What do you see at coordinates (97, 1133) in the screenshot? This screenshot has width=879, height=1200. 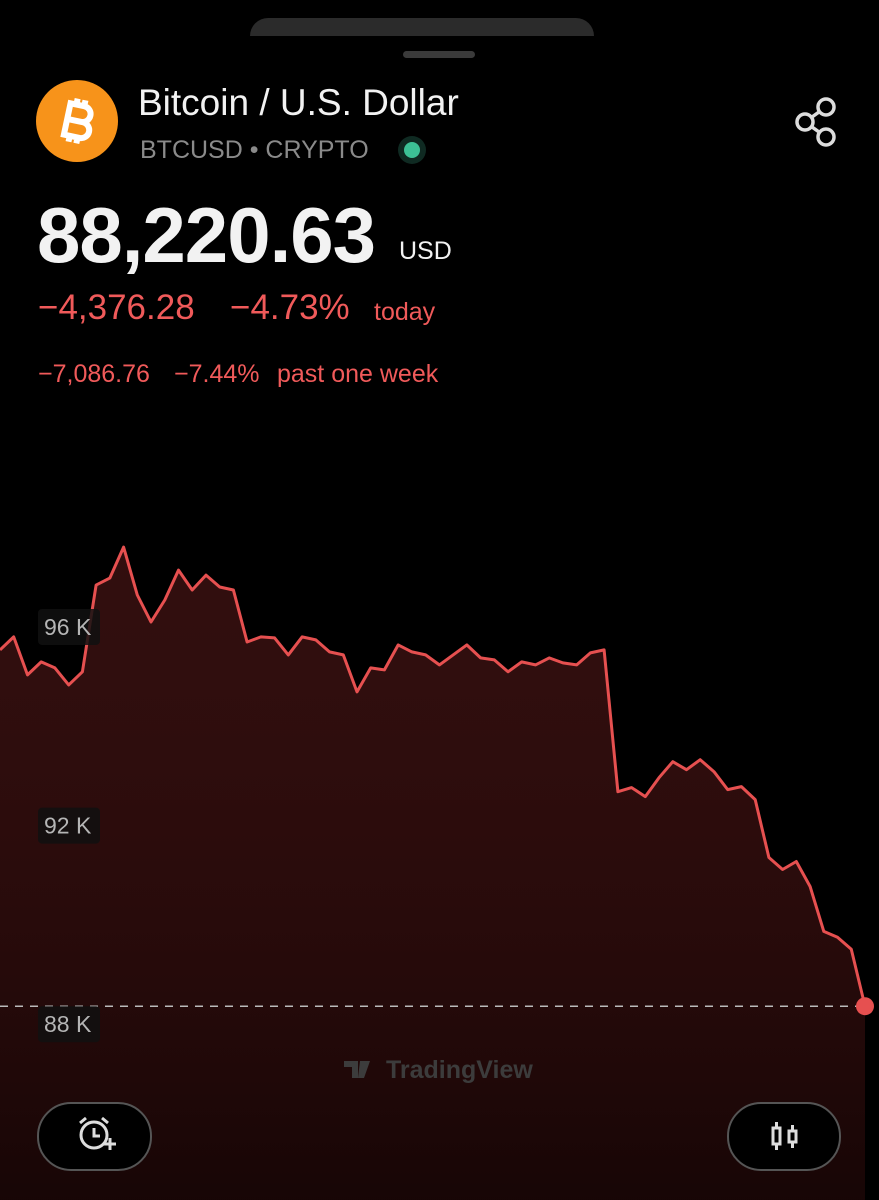 I see `alert-icon` at bounding box center [97, 1133].